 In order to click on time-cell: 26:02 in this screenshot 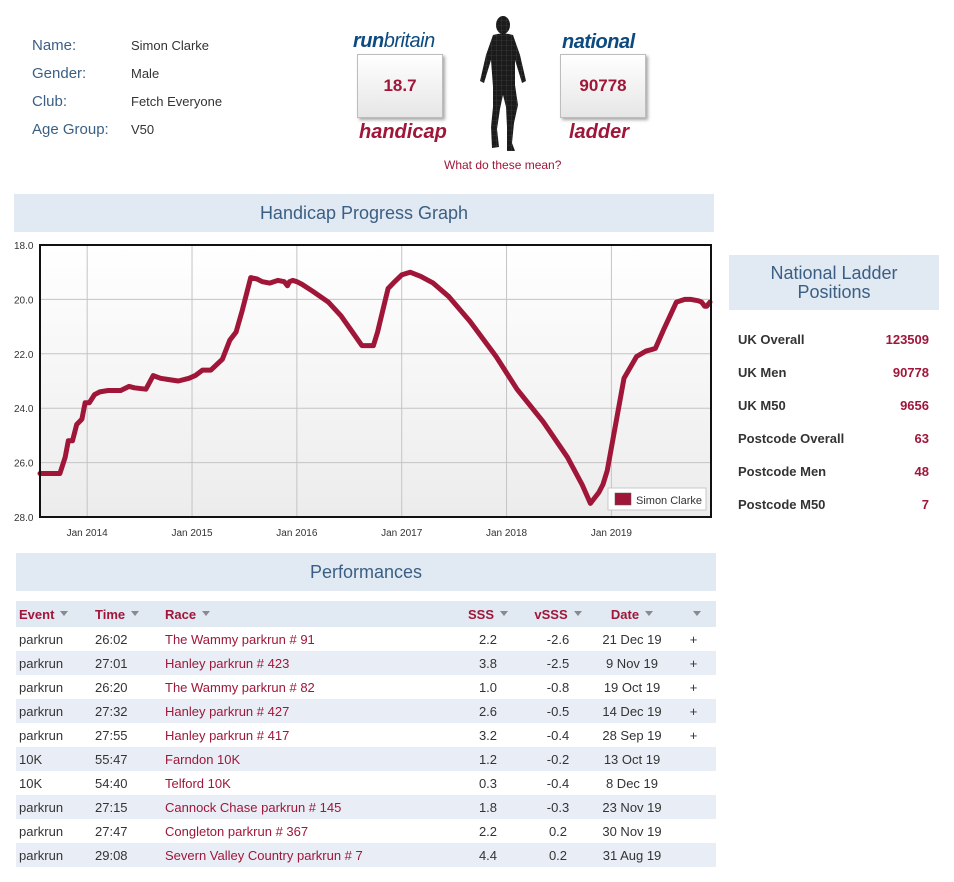, I will do `click(111, 639)`.